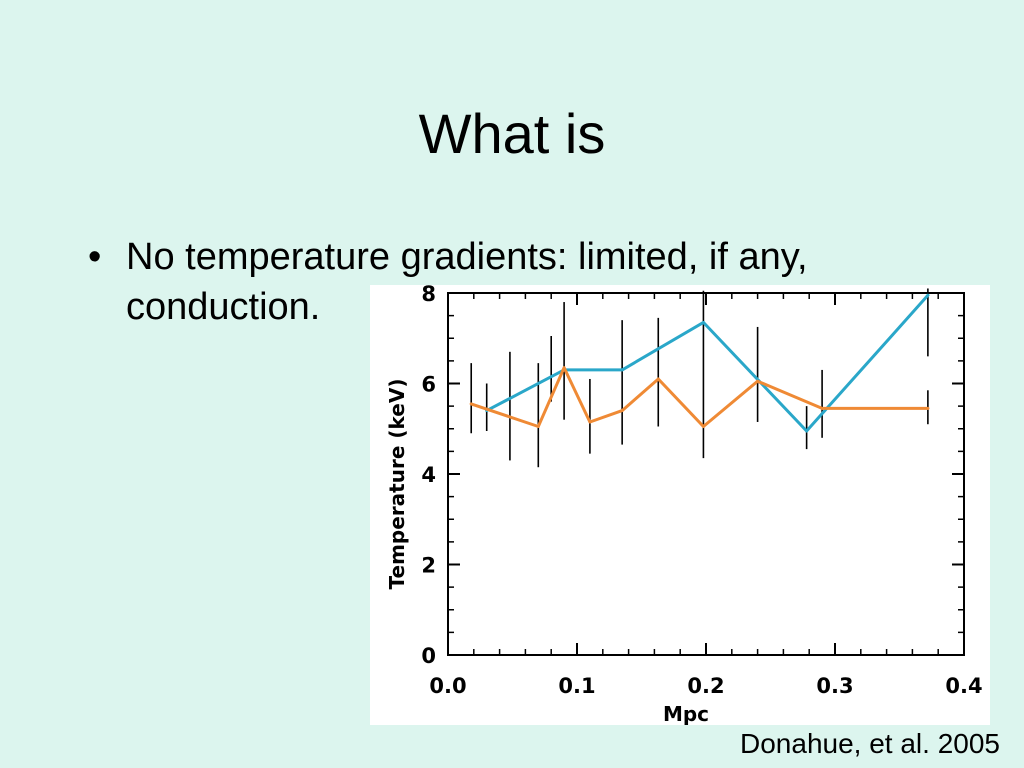  I want to click on citation-credit: Donahue, et al. 2005, so click(870, 743).